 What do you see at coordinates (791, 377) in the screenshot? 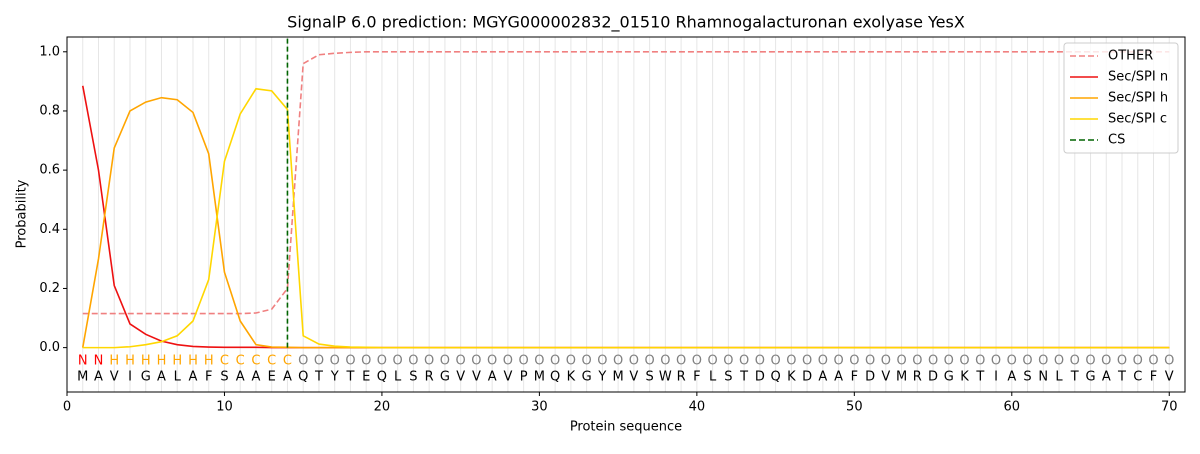
I see `residue-label: K` at bounding box center [791, 377].